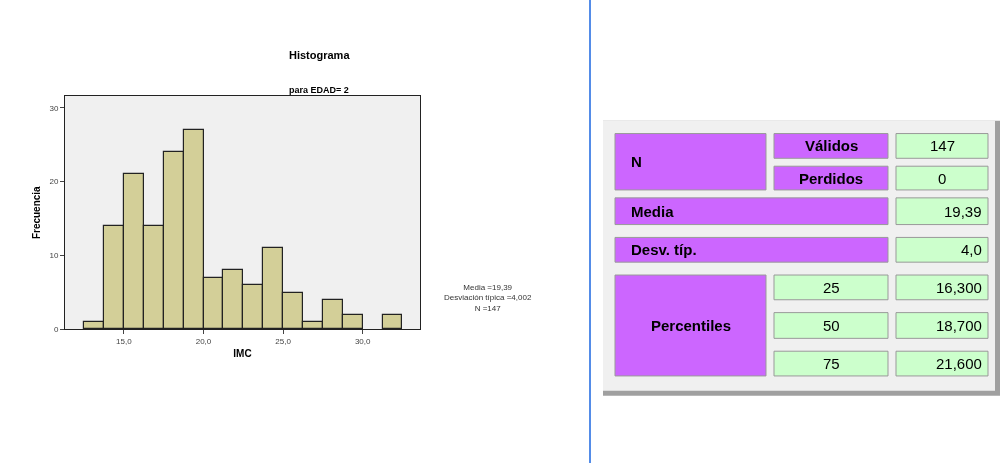 This screenshot has height=468, width=1004. What do you see at coordinates (54, 108) in the screenshot?
I see `y-tick-label: 30` at bounding box center [54, 108].